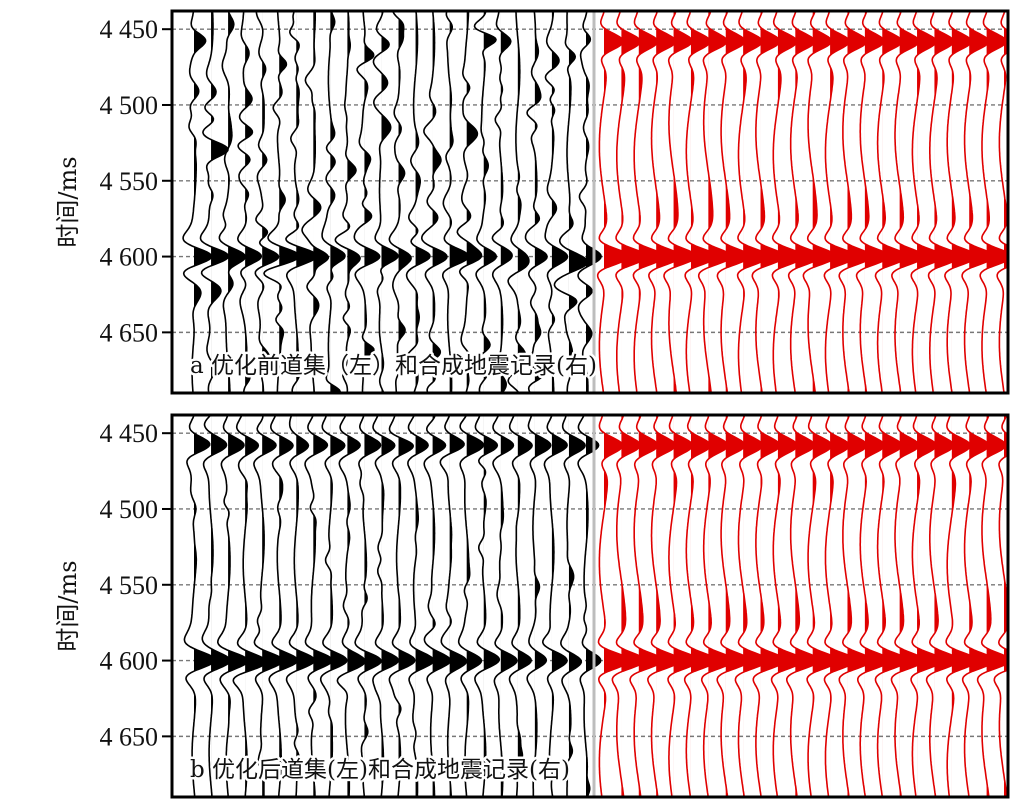 The width and height of the screenshot is (1032, 810). I want to click on panel-caption-a: a 优化前道集（左）和合成地震记录(右), so click(393, 366).